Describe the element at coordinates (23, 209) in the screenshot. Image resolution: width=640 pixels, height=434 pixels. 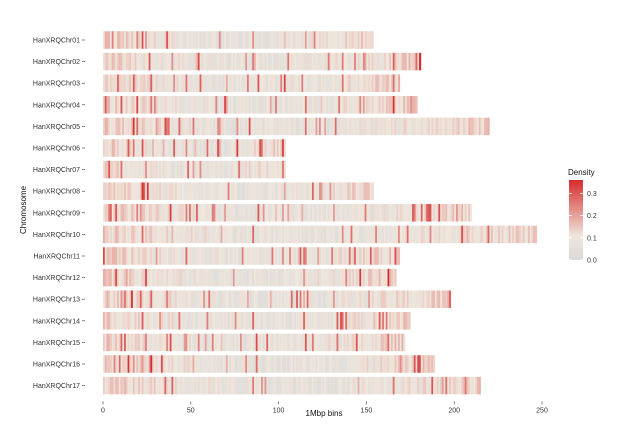
I see `y-axis-title: Chromosome` at that location.